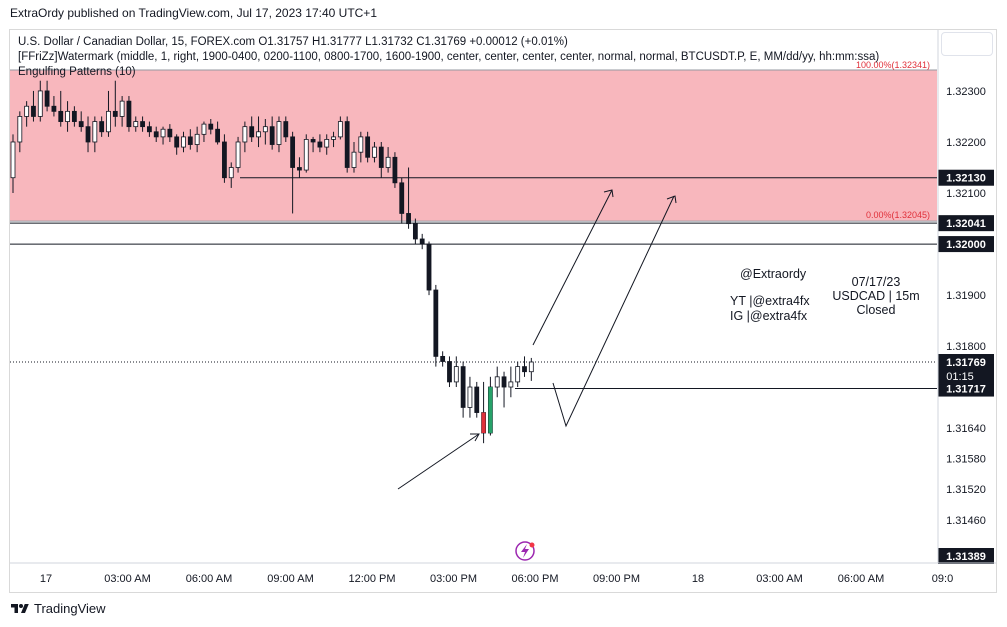 The image size is (1007, 627). What do you see at coordinates (371, 579) in the screenshot?
I see `time-tick-label: 12:00 PM` at bounding box center [371, 579].